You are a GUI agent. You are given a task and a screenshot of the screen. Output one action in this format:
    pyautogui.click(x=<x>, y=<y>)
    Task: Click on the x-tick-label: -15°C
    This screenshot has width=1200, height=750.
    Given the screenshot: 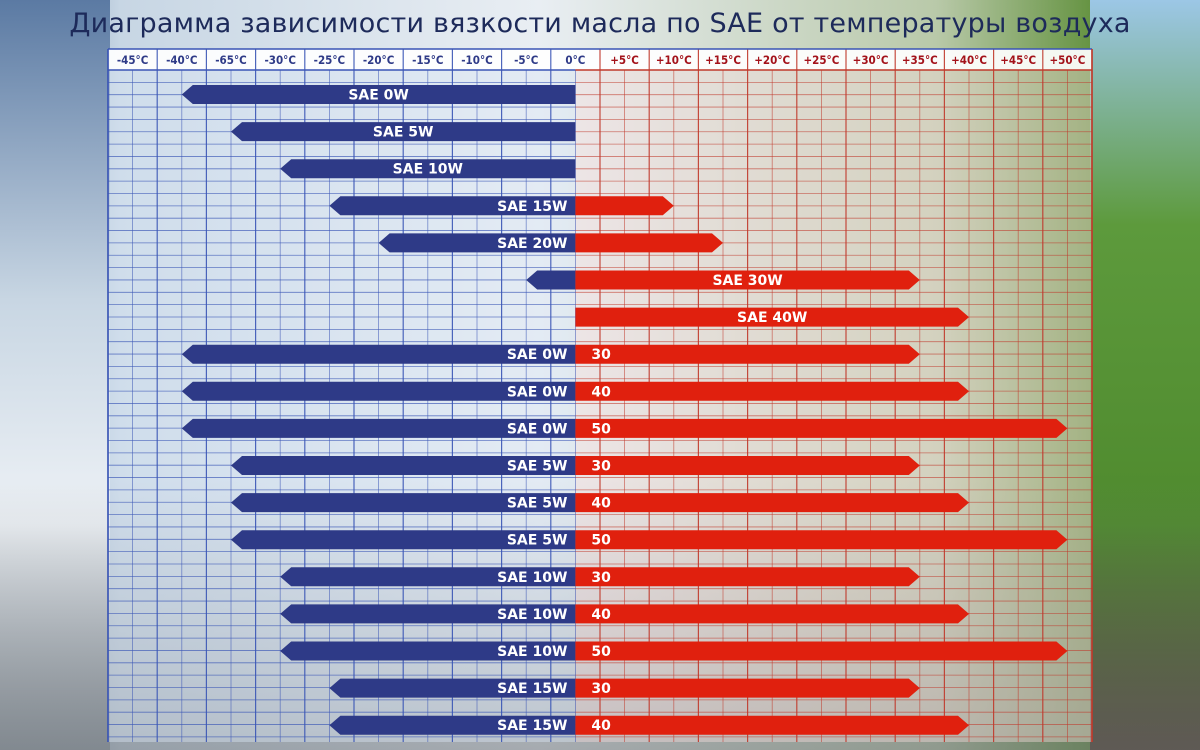 What is the action you would take?
    pyautogui.click(x=427, y=60)
    